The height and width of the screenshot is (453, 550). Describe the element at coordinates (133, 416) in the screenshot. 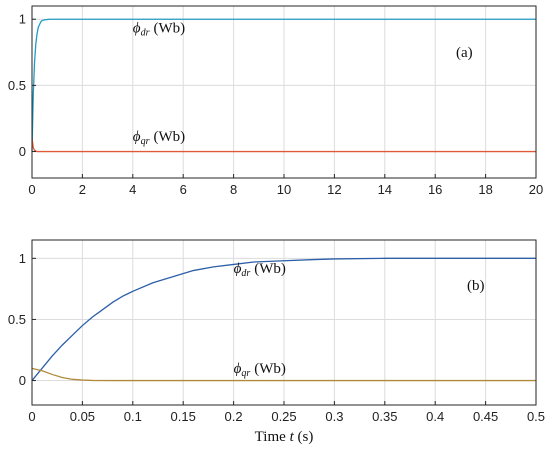

I see `x-tick-label: 0.1` at that location.